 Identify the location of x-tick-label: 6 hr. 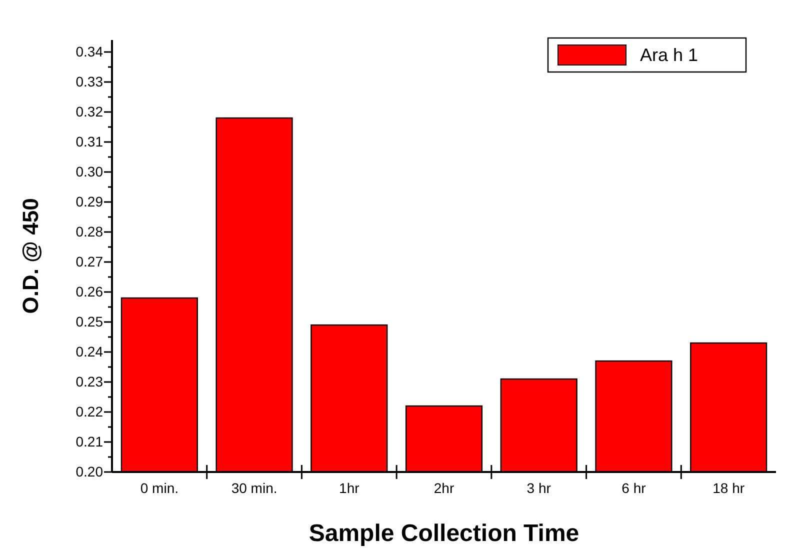
(634, 488).